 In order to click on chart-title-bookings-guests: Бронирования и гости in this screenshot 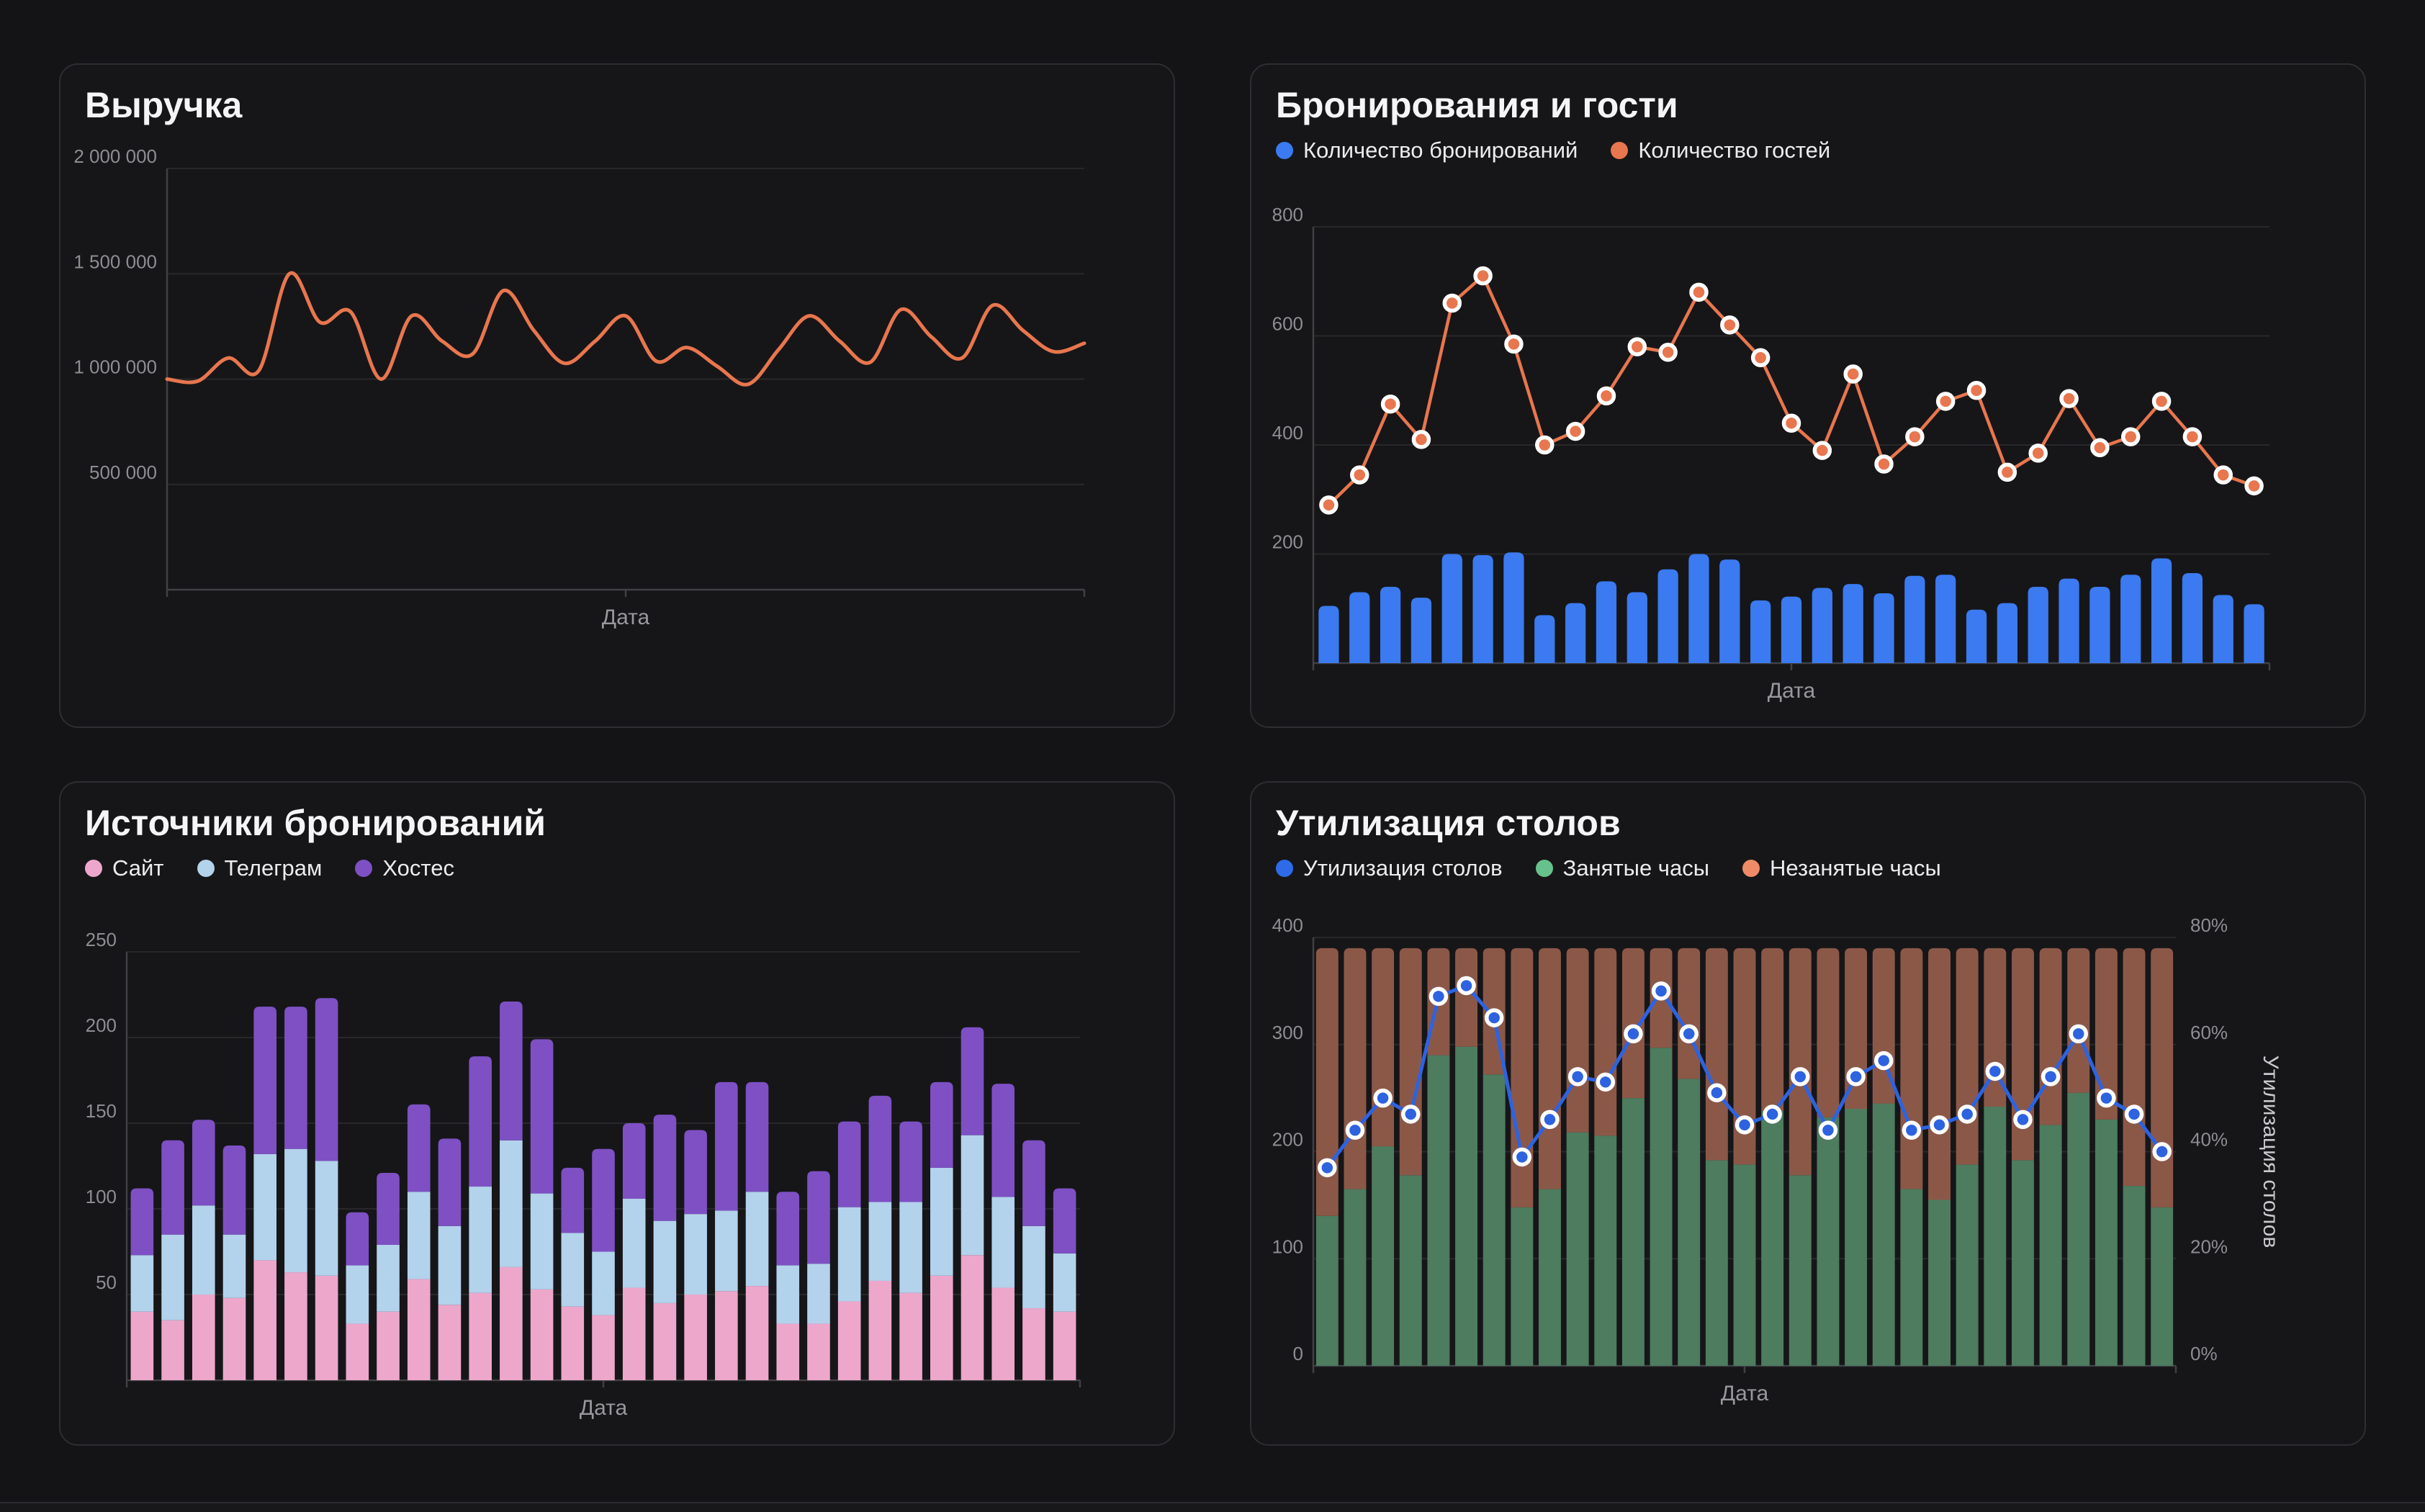, I will do `click(1477, 105)`.